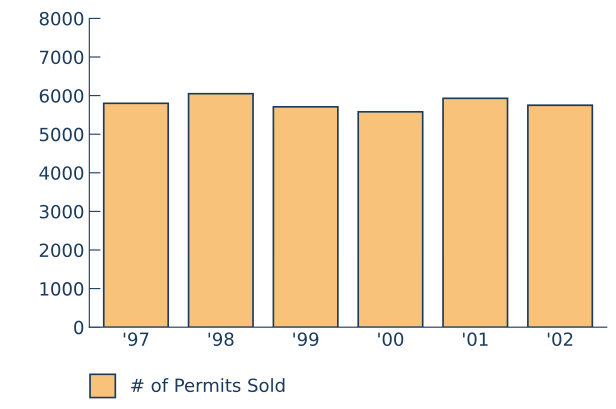  Describe the element at coordinates (475, 339) in the screenshot. I see `x-tick-label: '01` at that location.